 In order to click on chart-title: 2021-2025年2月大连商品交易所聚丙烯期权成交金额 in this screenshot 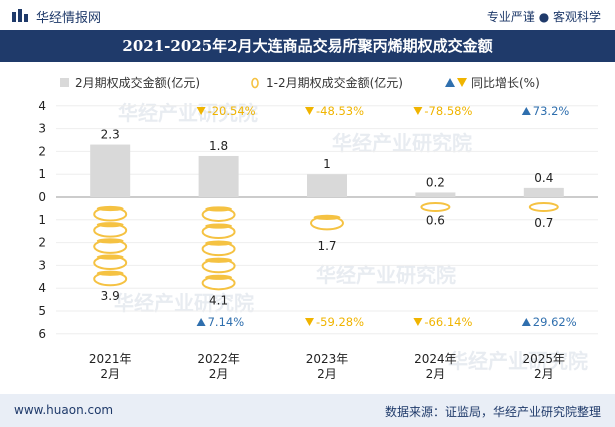, I will do `click(307, 46)`.